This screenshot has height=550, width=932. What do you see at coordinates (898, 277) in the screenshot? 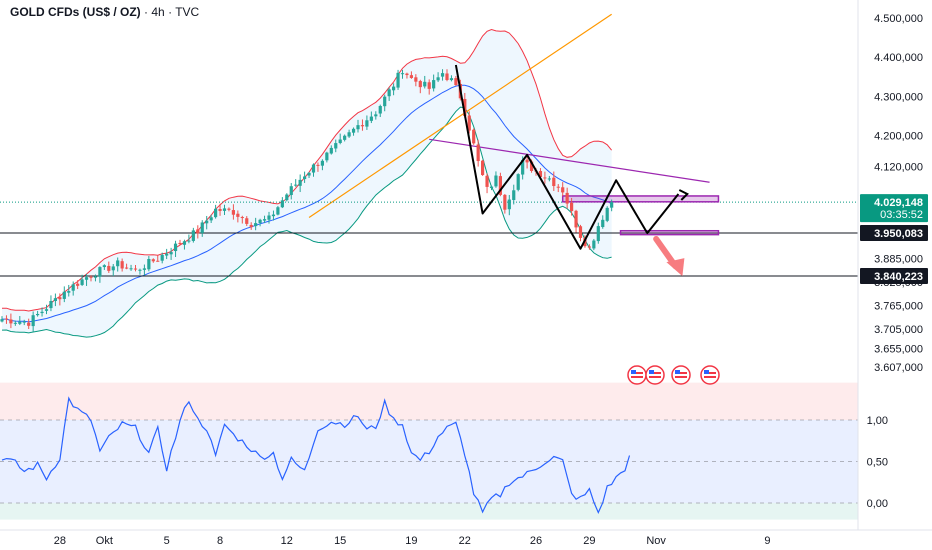
I see `level-price-tag-text: 3.840,223` at bounding box center [898, 277].